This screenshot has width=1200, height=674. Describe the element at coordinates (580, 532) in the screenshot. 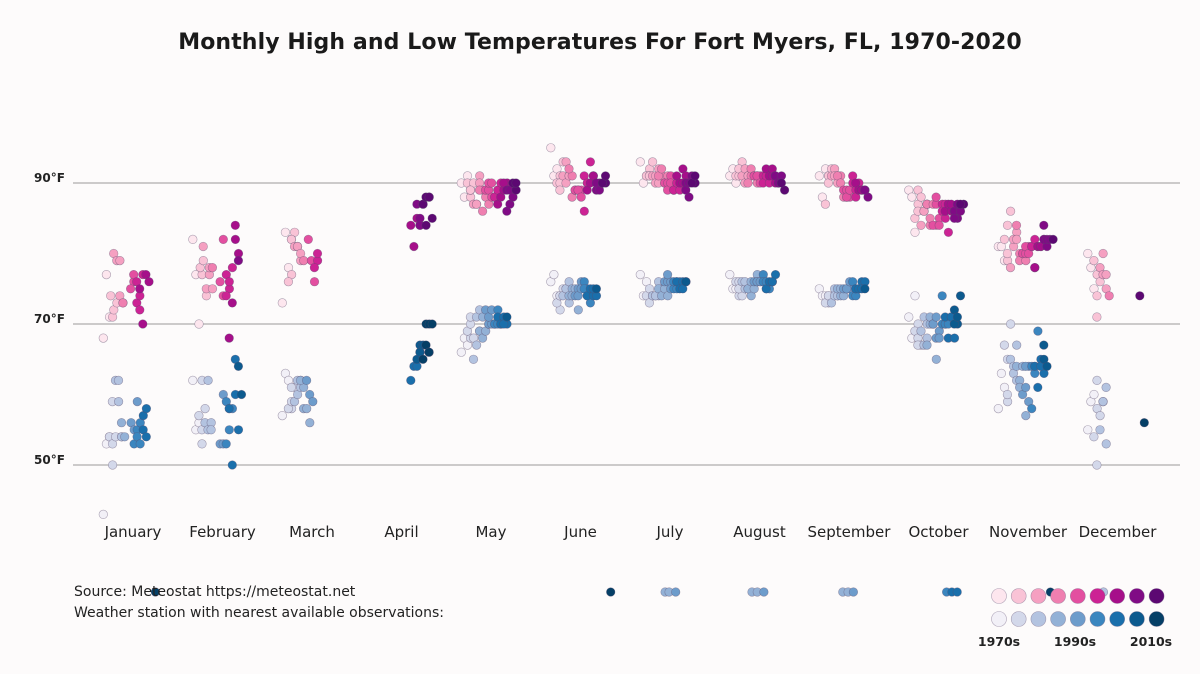

I see `x-tick-label: June` at that location.